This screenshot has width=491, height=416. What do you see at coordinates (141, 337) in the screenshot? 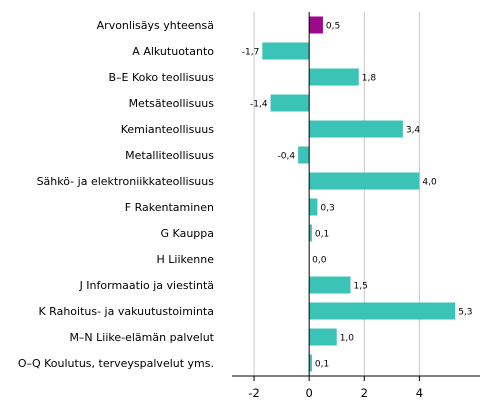
I see `category-label: M–N Liike-elämän palvelut` at bounding box center [141, 337].